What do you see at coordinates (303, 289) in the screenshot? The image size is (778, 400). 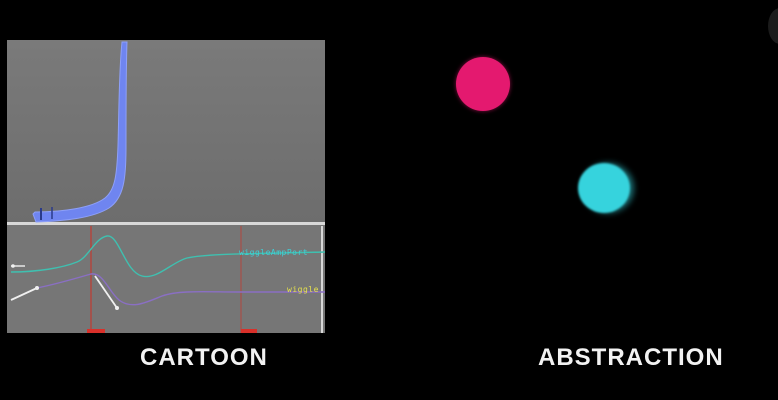 I see `curve-label-yellow: wiggle` at bounding box center [303, 289].